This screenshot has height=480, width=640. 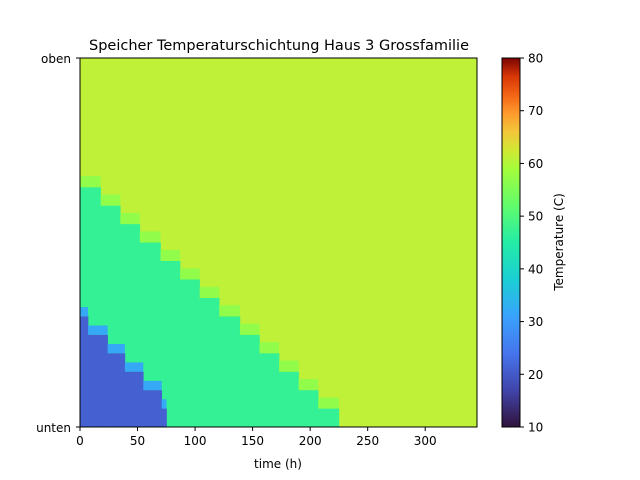 I want to click on colorbar-tick-label: 50, so click(x=535, y=217).